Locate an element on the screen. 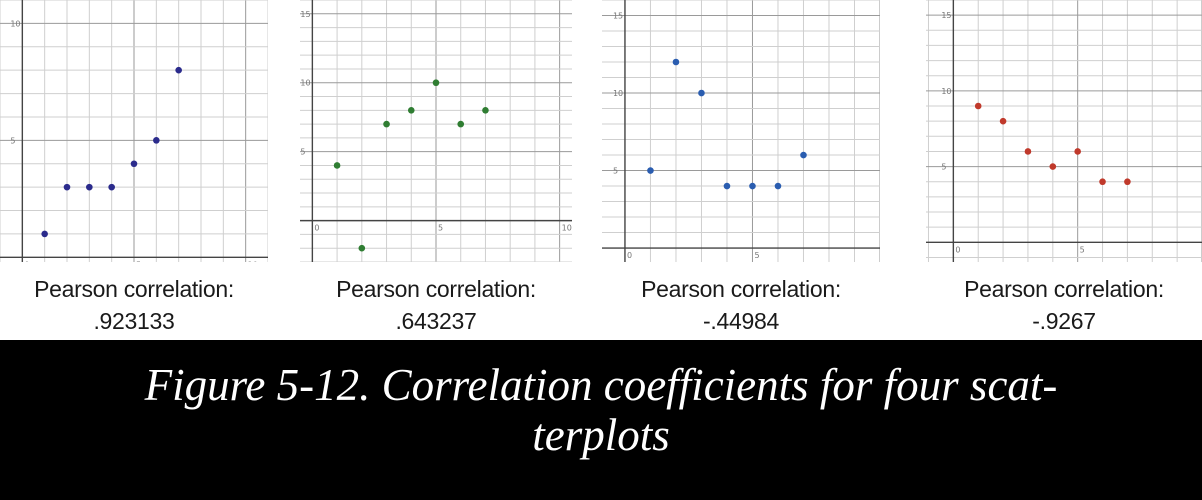  scatterplot-2-canvas: 0 5 10 5 10 15 is located at coordinates (436, 131).